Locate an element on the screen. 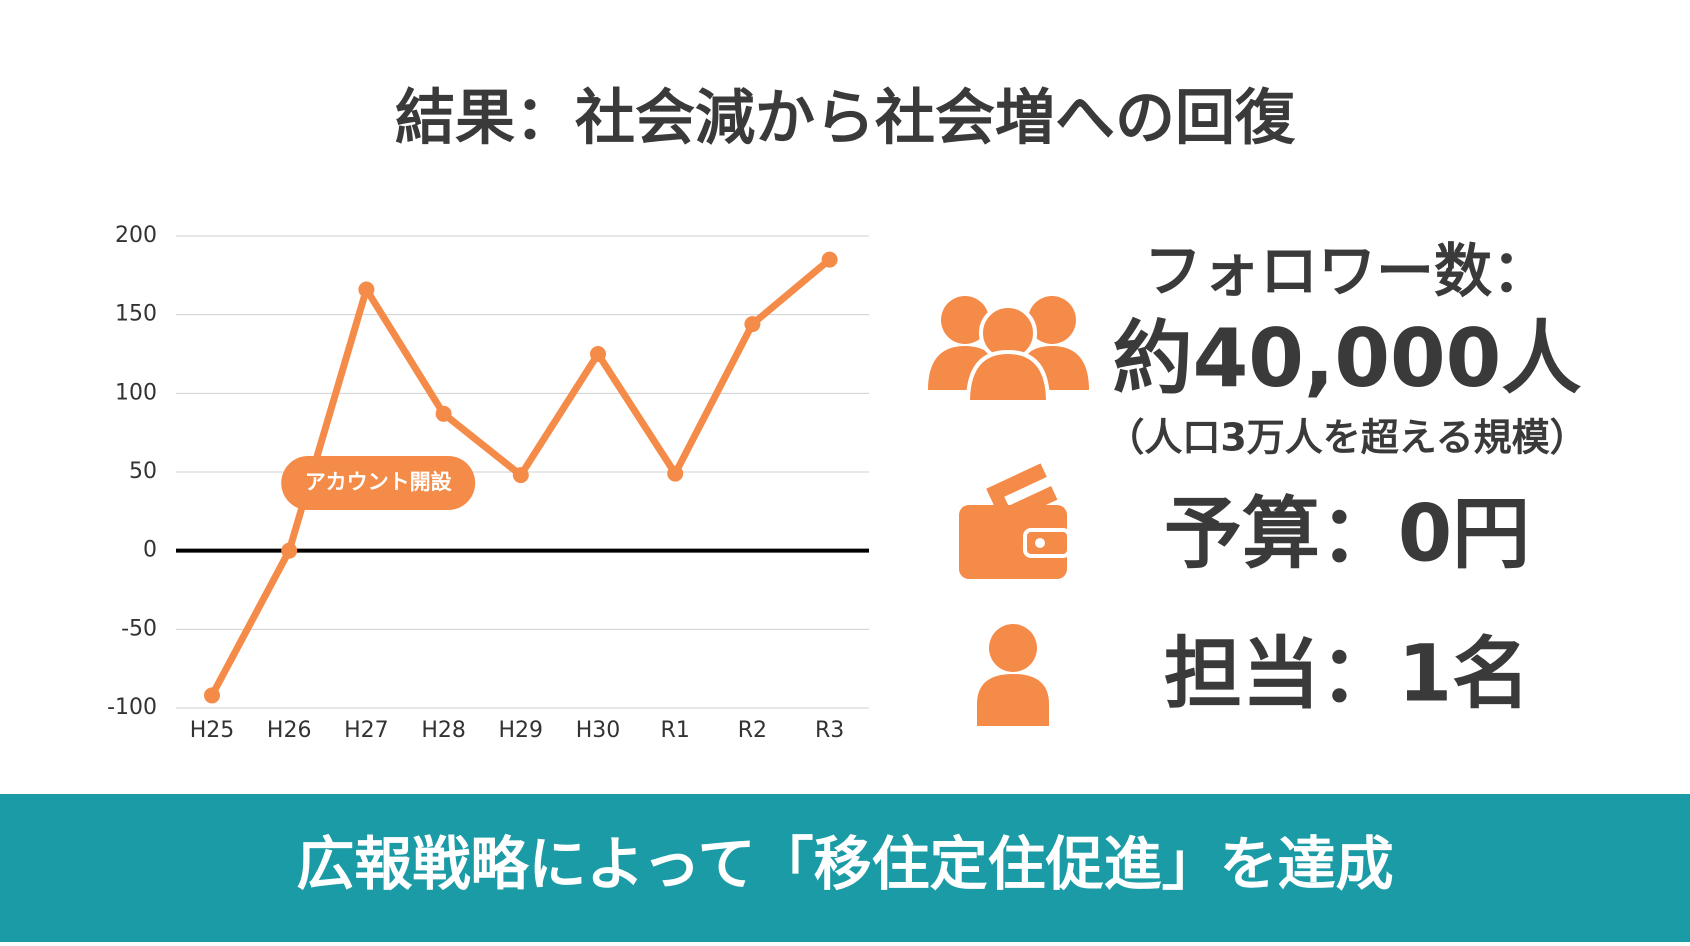 This screenshot has width=1690, height=946. person-icon is located at coordinates (1013, 675).